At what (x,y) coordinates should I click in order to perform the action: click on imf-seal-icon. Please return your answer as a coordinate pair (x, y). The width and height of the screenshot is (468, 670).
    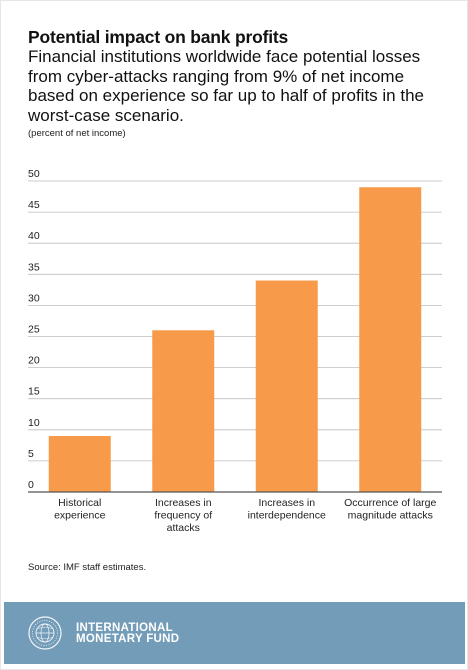
    Looking at the image, I should click on (45, 633).